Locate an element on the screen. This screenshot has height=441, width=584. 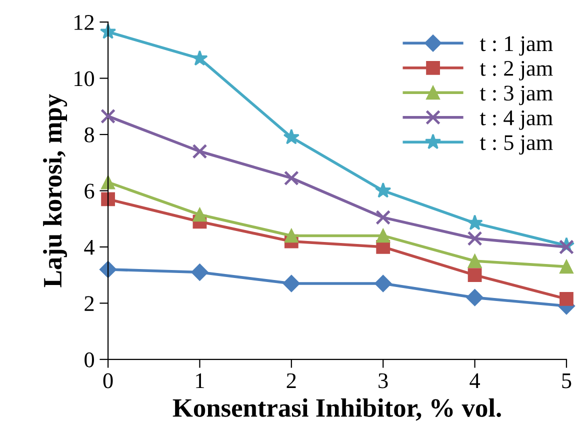
y-tick-label: 0 is located at coordinates (89, 360).